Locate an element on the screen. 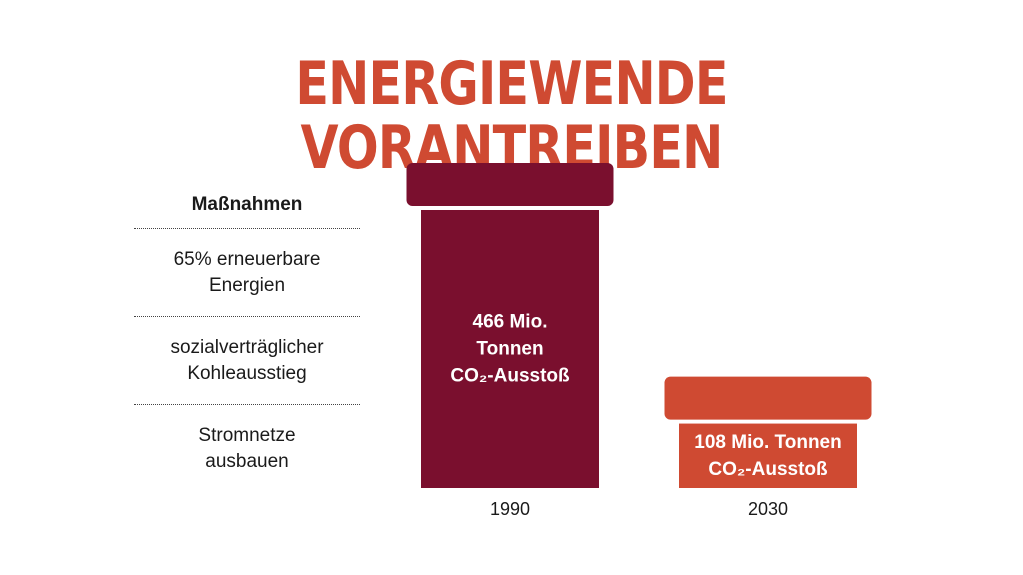  measure-line: Kohleausstieg is located at coordinates (247, 373).